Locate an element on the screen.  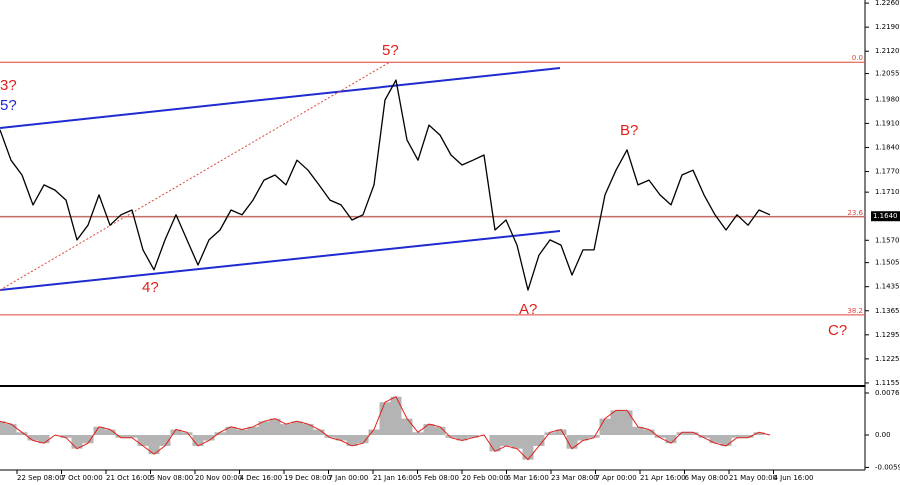
x-tick-label: 21 Apr 16:00 is located at coordinates (663, 478).